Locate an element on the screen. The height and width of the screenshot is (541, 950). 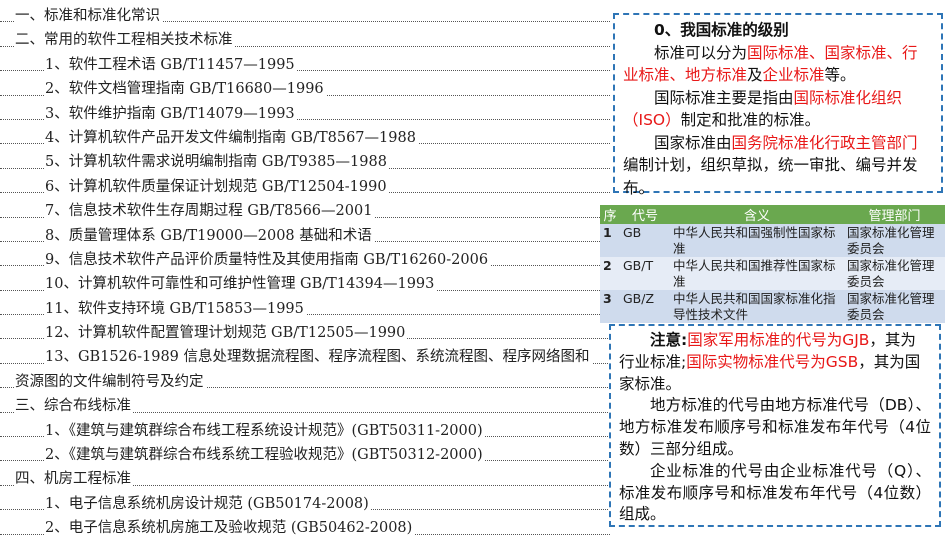
toc-item: 2、电子信息系统机房施工及验收规范 (GB50462-2008) is located at coordinates (305, 528).